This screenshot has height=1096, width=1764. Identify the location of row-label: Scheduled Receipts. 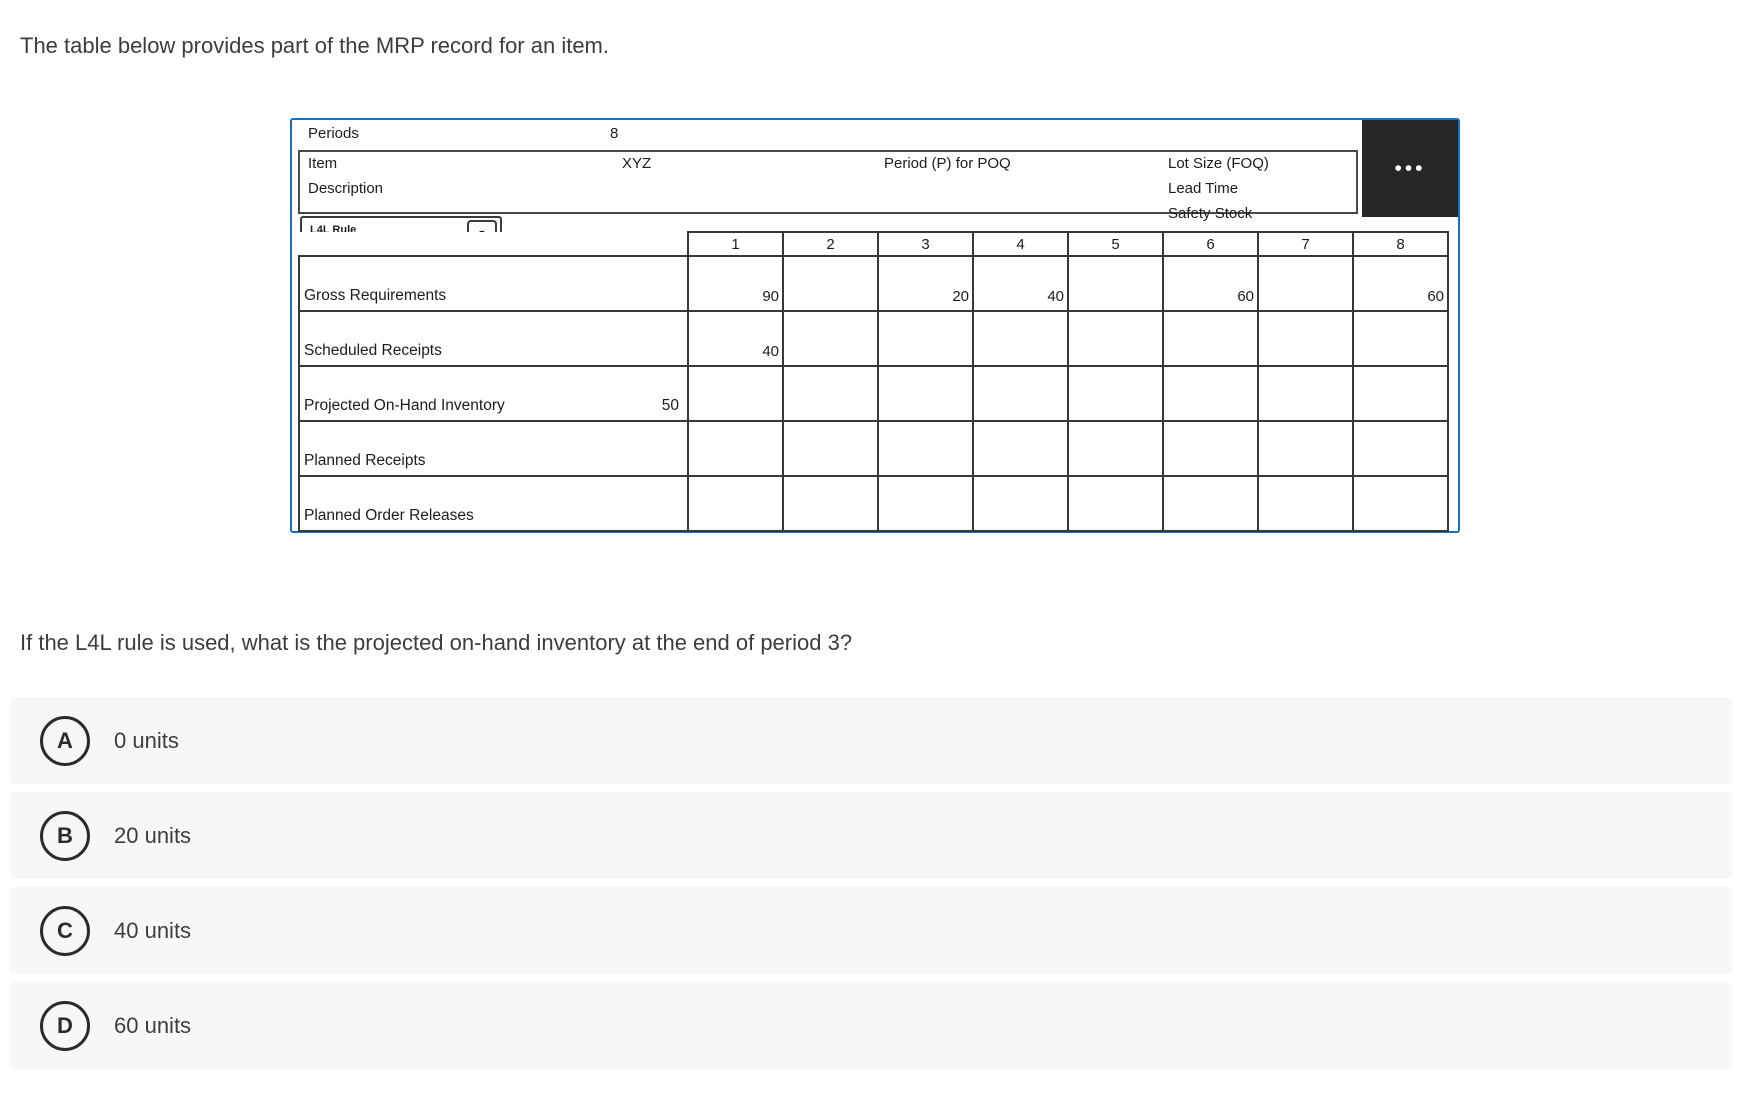
(373, 350).